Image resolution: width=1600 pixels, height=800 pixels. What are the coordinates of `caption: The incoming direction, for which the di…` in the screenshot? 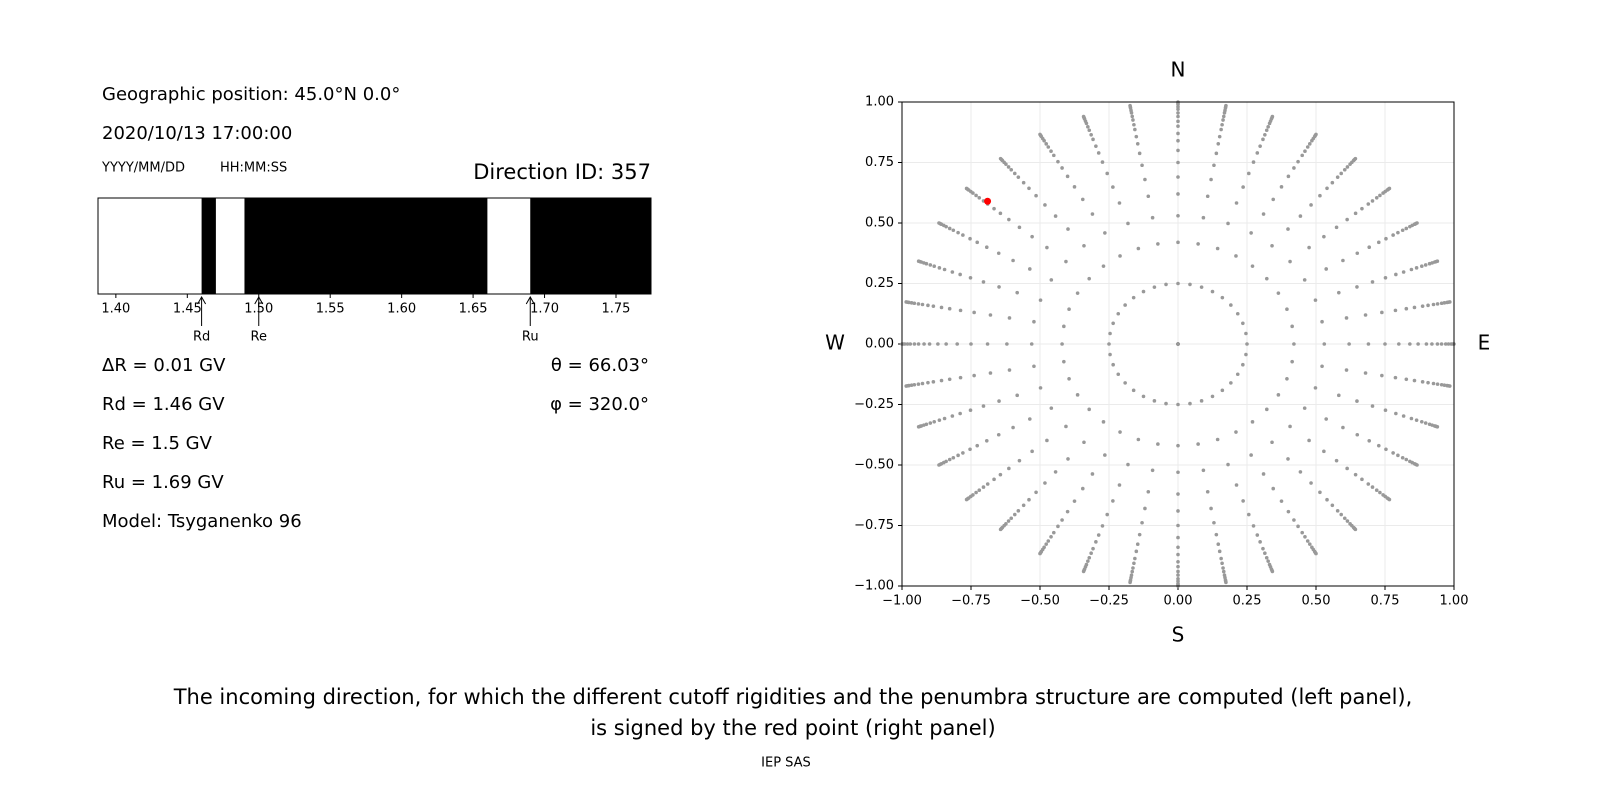 It's located at (793, 697).